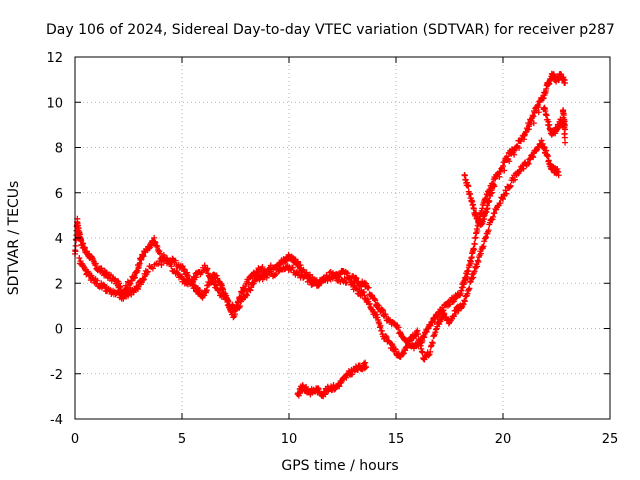 The width and height of the screenshot is (640, 480). I want to click on y-axis-label: SDTVAR / TECUs, so click(14, 238).